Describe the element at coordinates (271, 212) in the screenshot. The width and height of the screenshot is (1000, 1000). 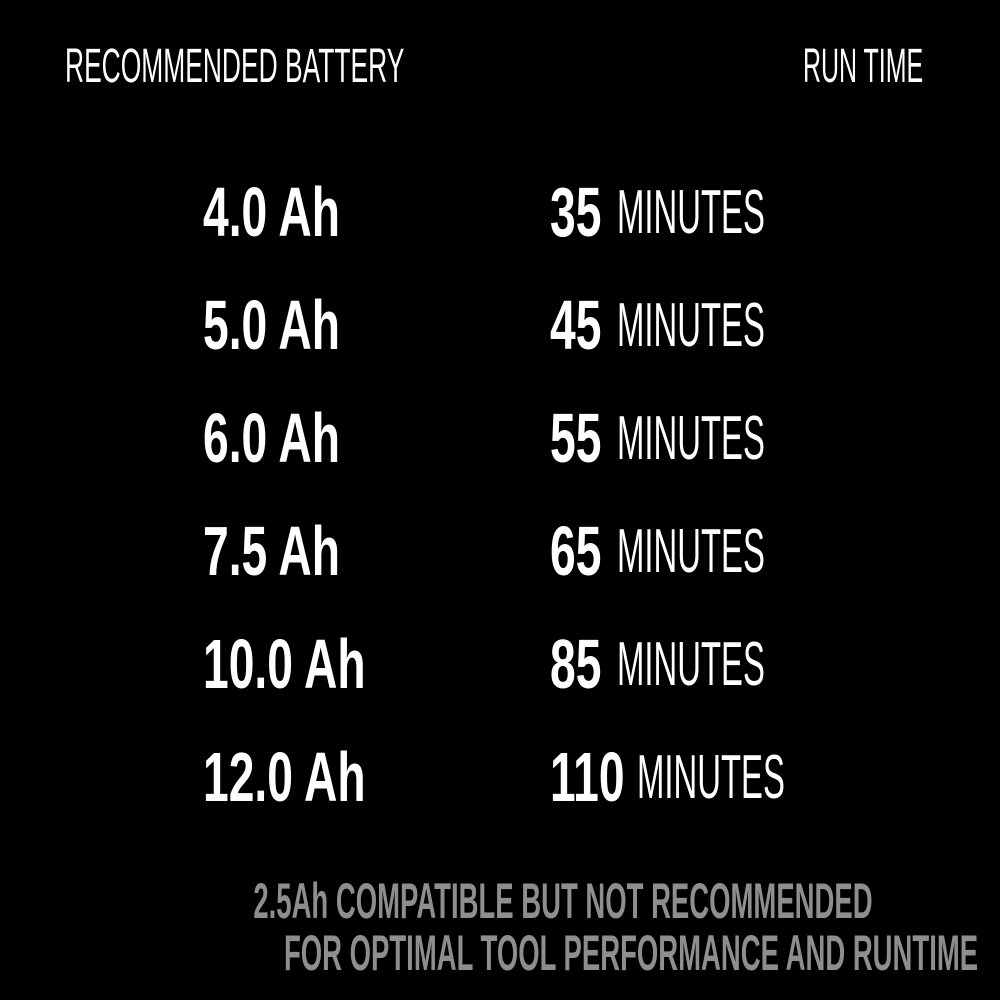
I see `battery-capacity: 4.0 Ah` at that location.